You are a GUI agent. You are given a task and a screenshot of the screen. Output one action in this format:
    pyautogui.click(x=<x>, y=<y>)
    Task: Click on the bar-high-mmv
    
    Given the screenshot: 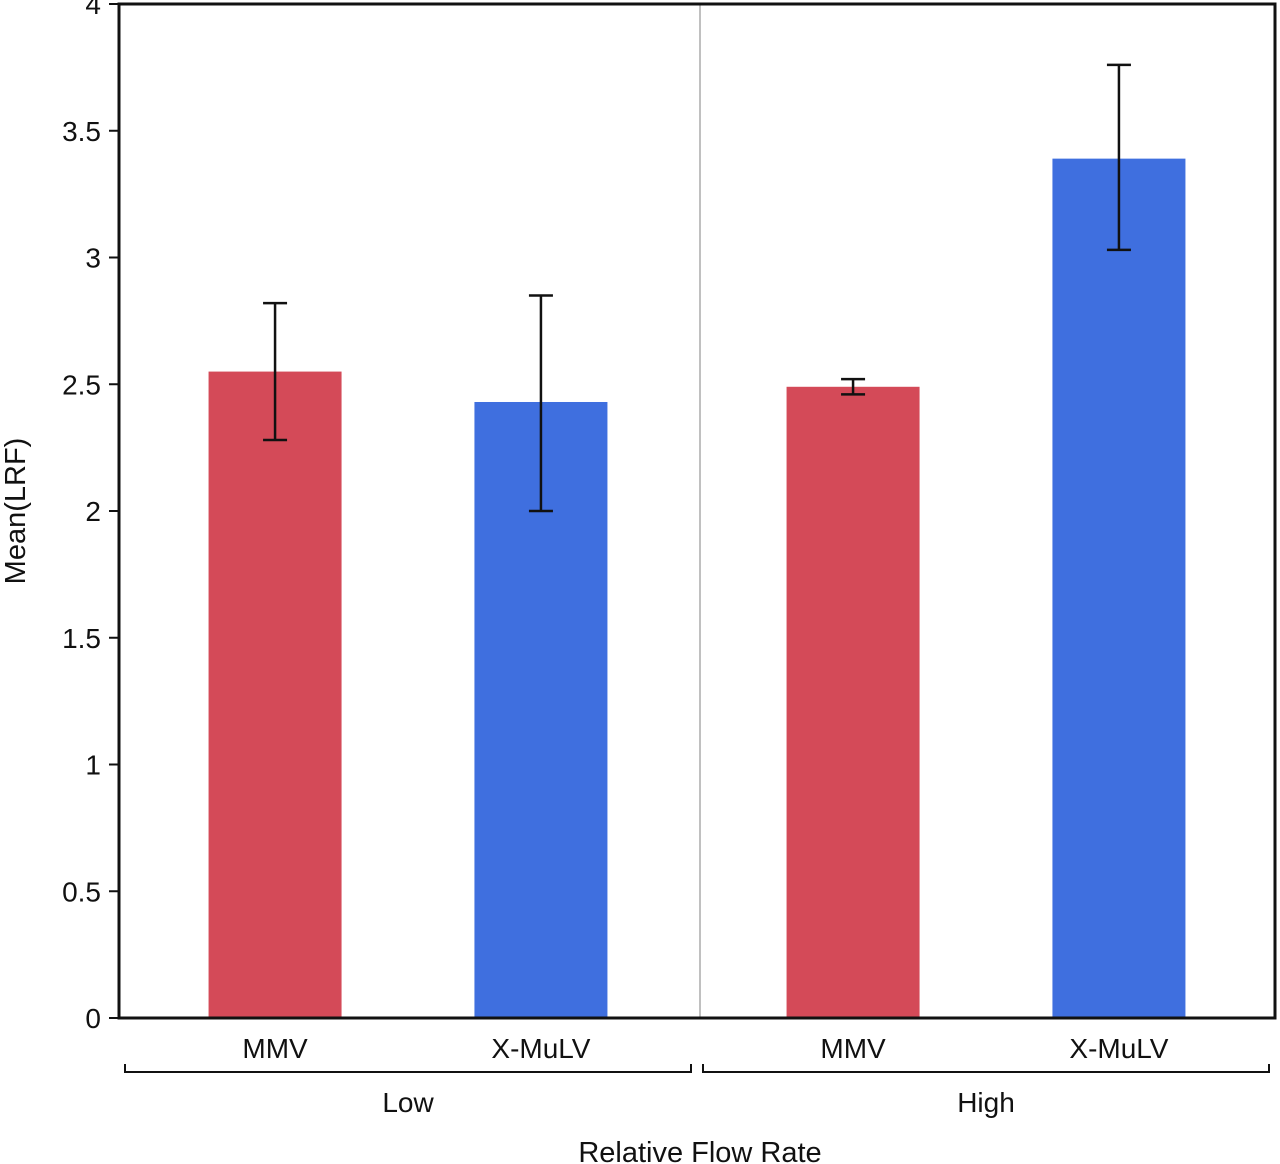 What is the action you would take?
    pyautogui.click(x=853, y=702)
    